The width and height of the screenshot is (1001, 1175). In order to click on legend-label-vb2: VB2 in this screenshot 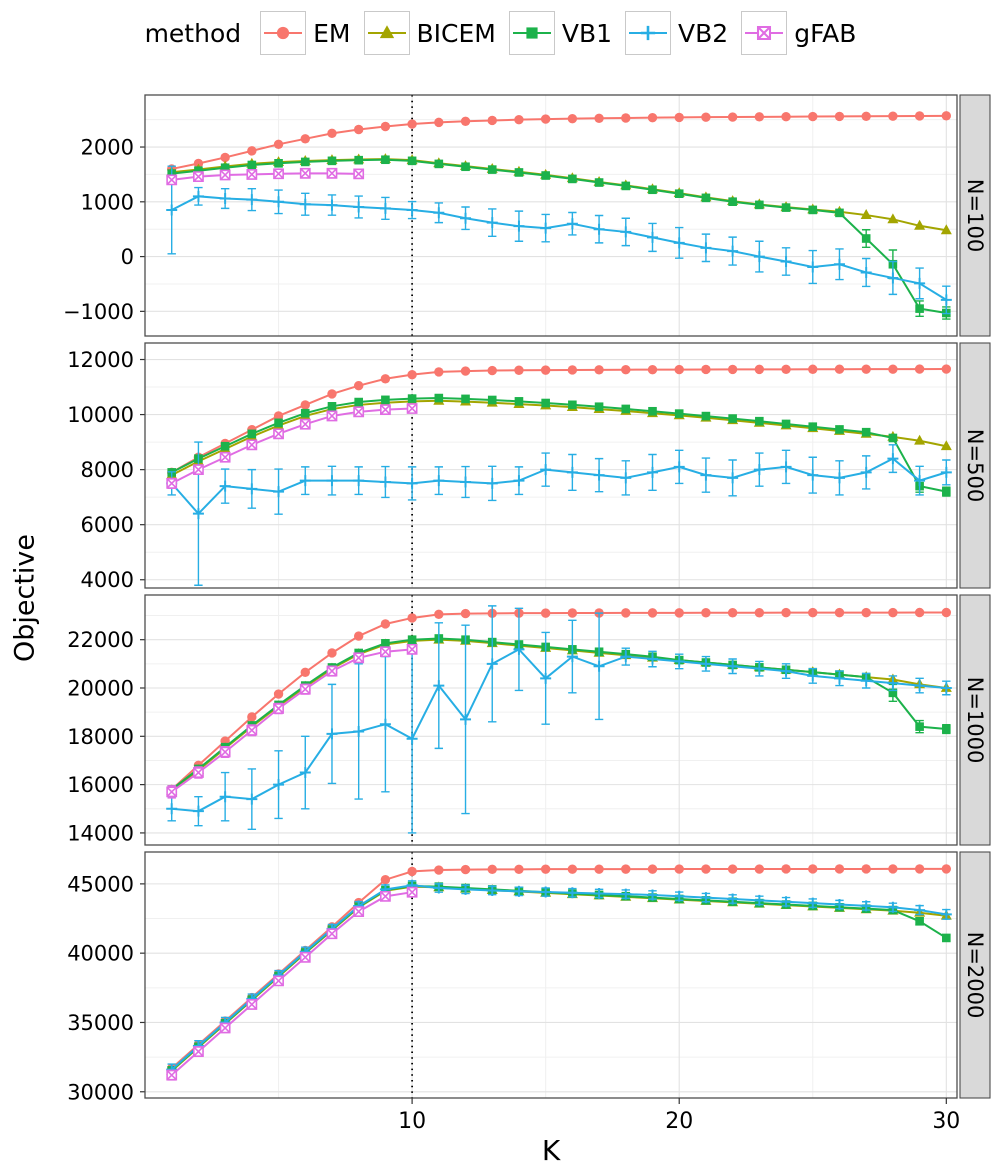, I will do `click(703, 33)`.